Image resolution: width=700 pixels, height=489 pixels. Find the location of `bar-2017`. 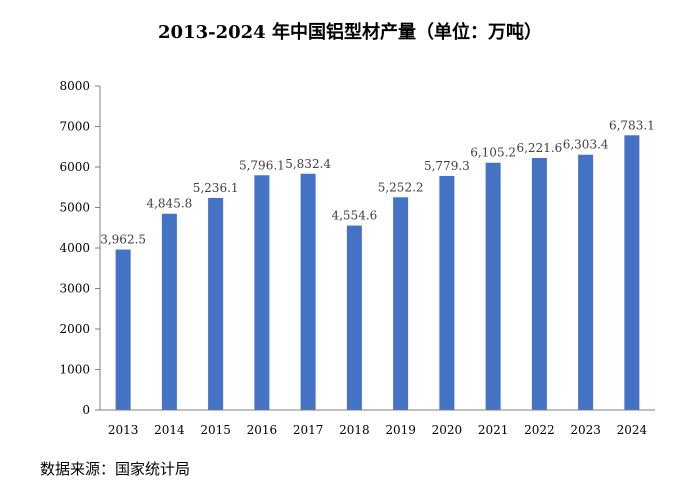

bar-2017 is located at coordinates (308, 291).